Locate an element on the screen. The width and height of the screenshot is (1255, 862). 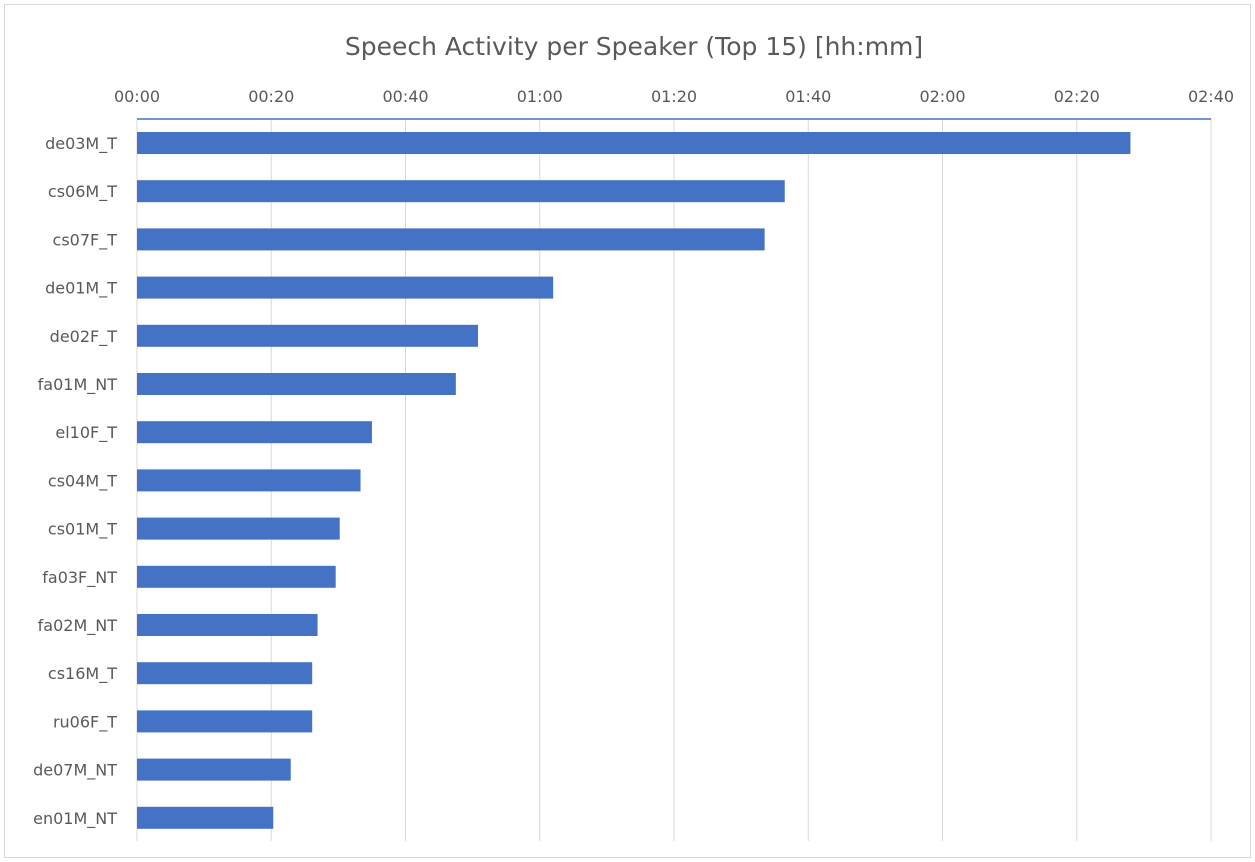
x-tick-label: 01:00 is located at coordinates (540, 96).